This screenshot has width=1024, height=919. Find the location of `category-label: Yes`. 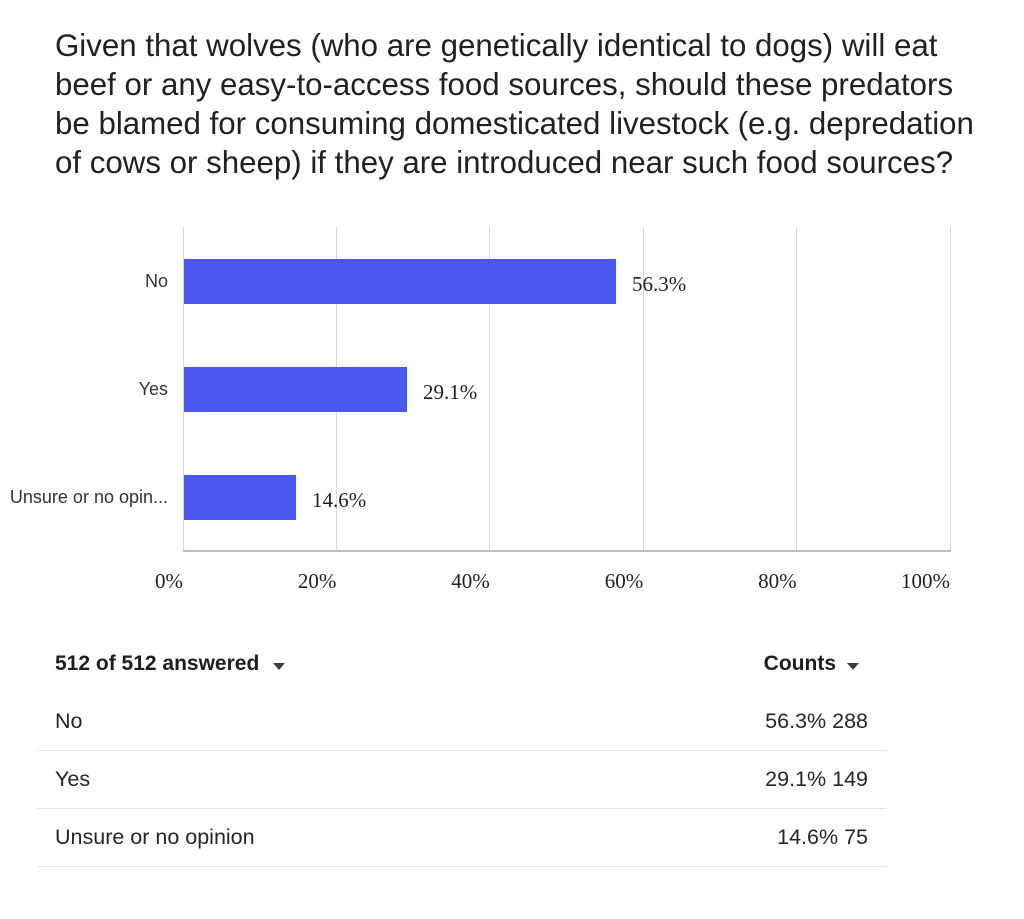

category-label: Yes is located at coordinates (153, 388).